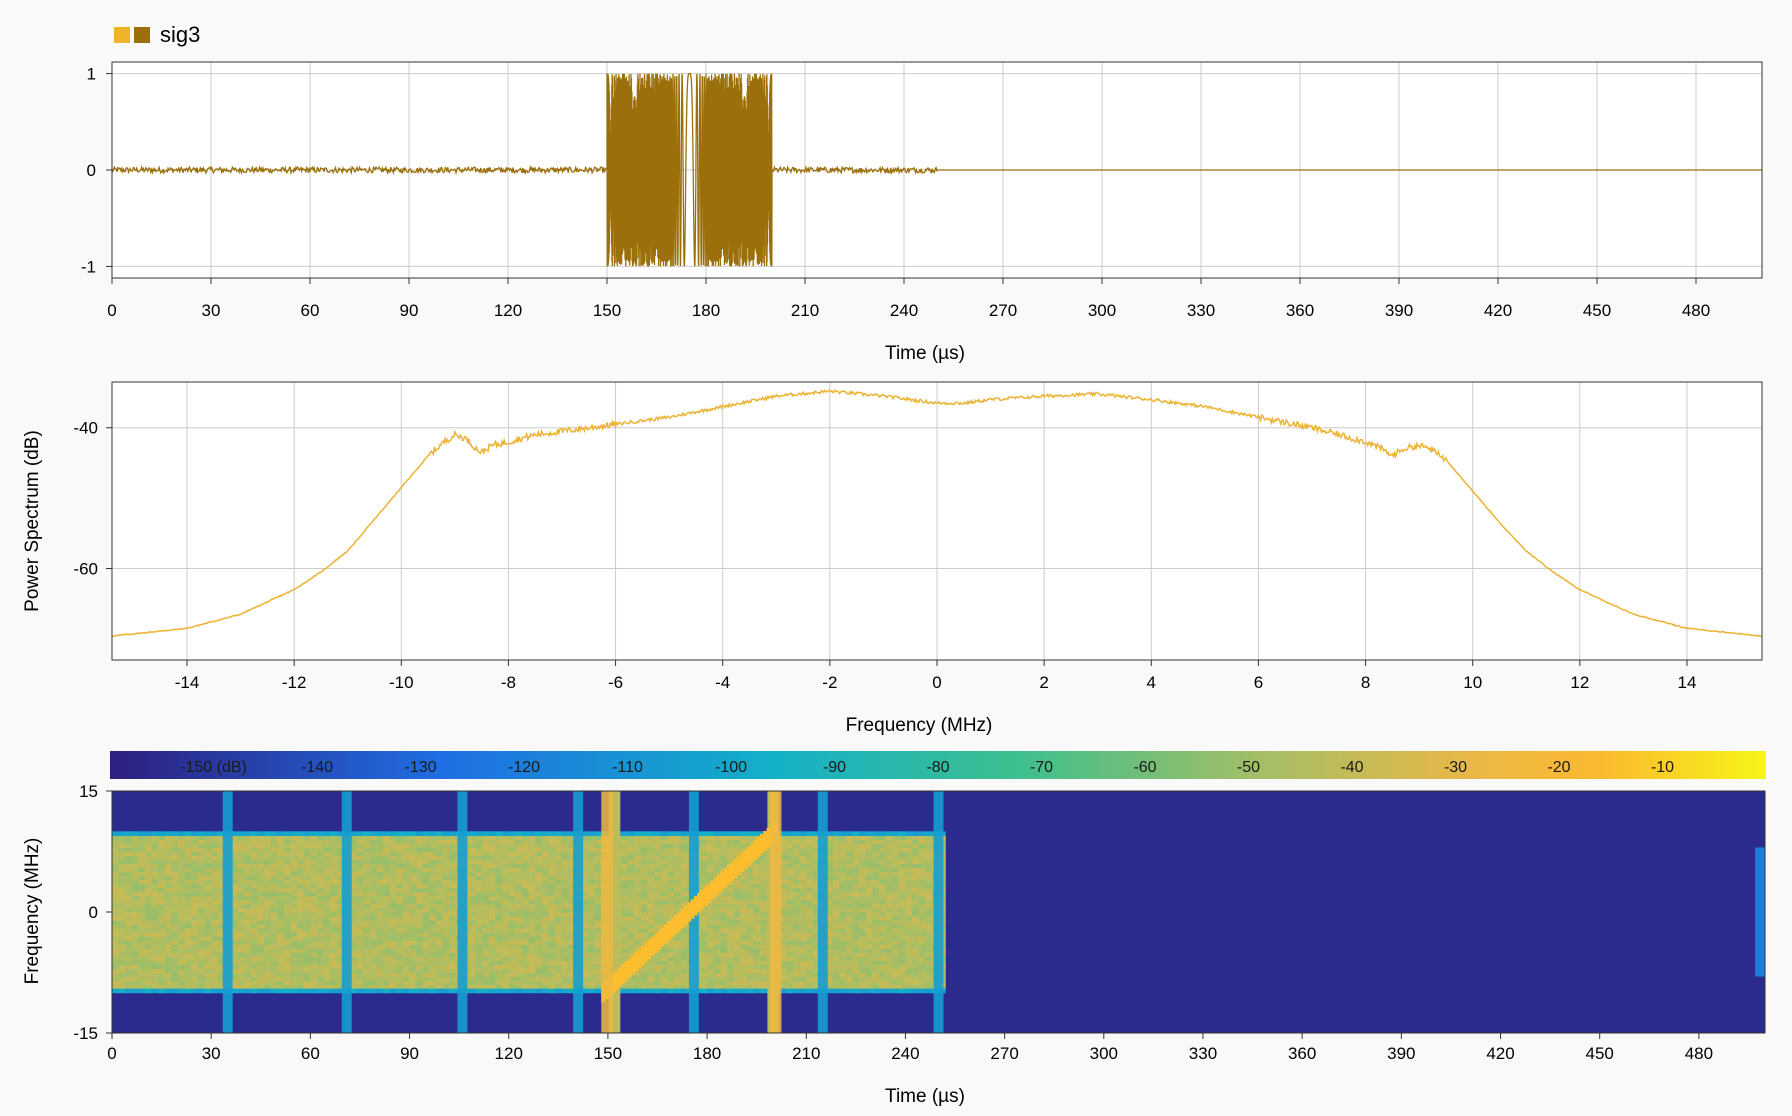 Image resolution: width=1792 pixels, height=1116 pixels. I want to click on spectrum-tick-label-x: 10, so click(1472, 682).